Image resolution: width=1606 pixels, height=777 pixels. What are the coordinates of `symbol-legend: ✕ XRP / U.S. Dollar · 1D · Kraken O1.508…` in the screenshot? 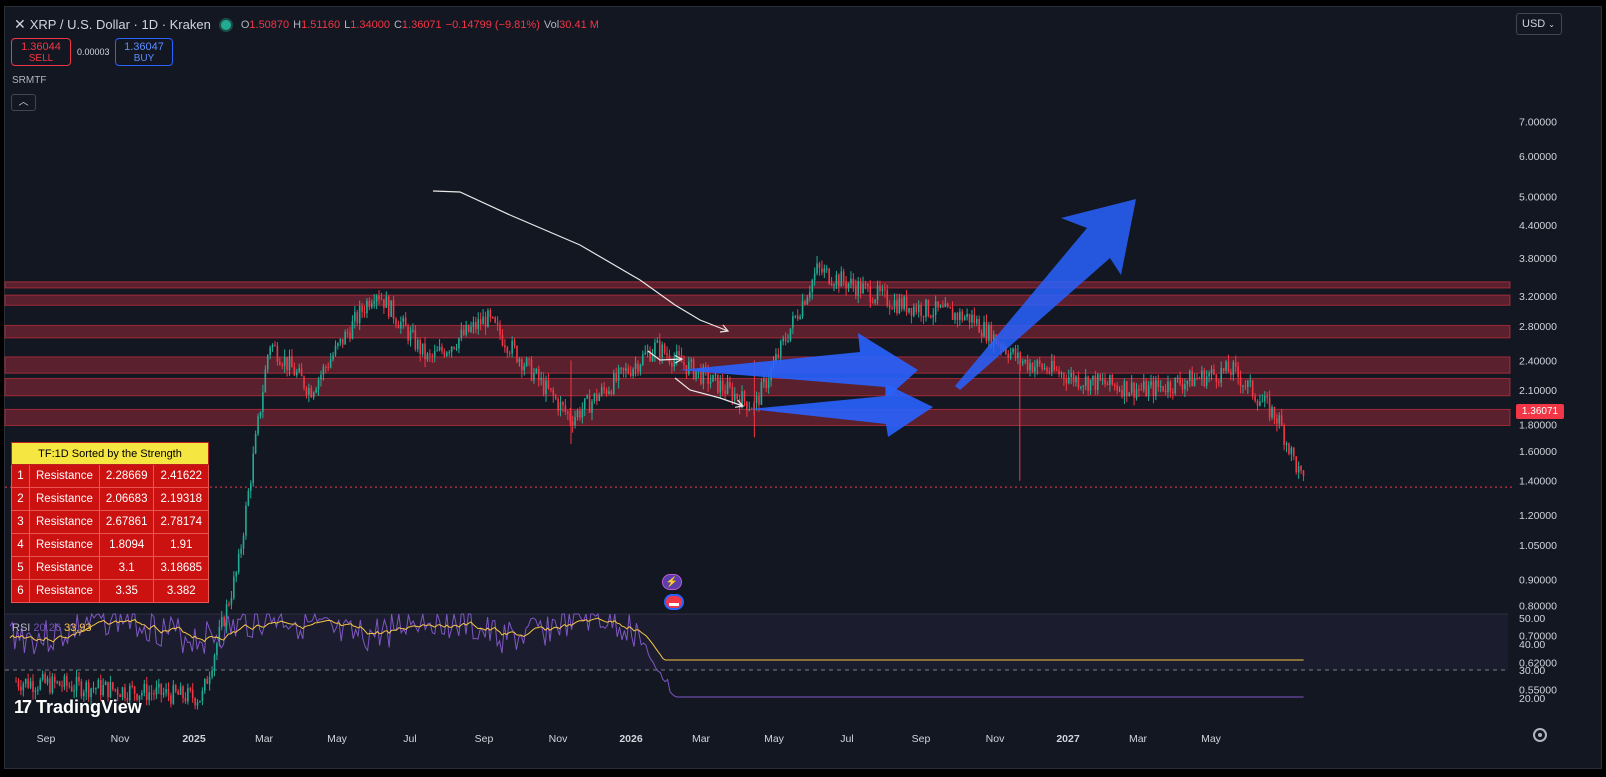 It's located at (306, 24).